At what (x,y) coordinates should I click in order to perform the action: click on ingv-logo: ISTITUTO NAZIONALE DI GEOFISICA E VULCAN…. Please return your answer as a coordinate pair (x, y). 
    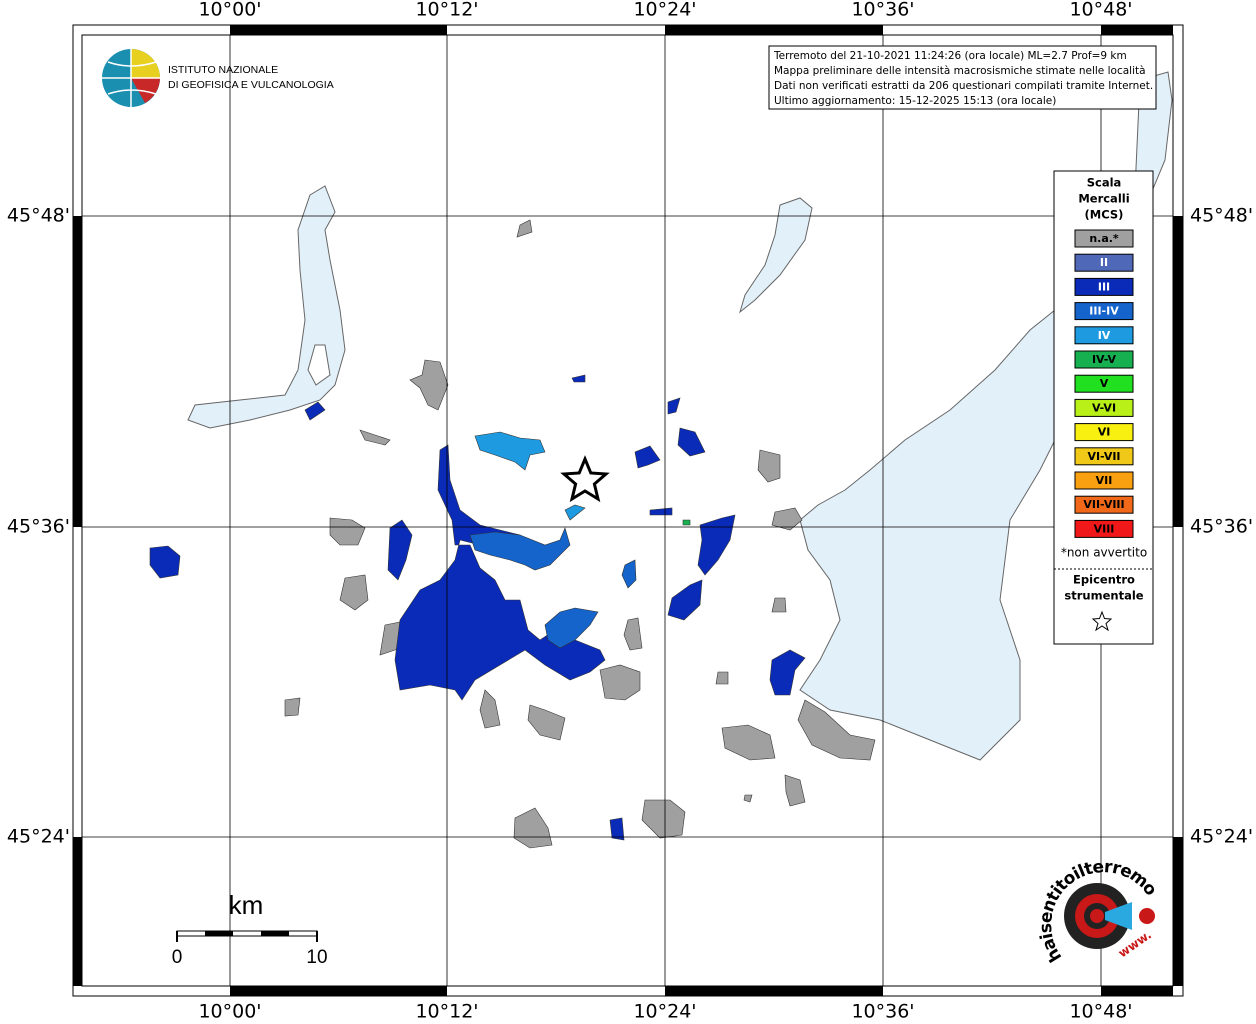
    Looking at the image, I should click on (218, 78).